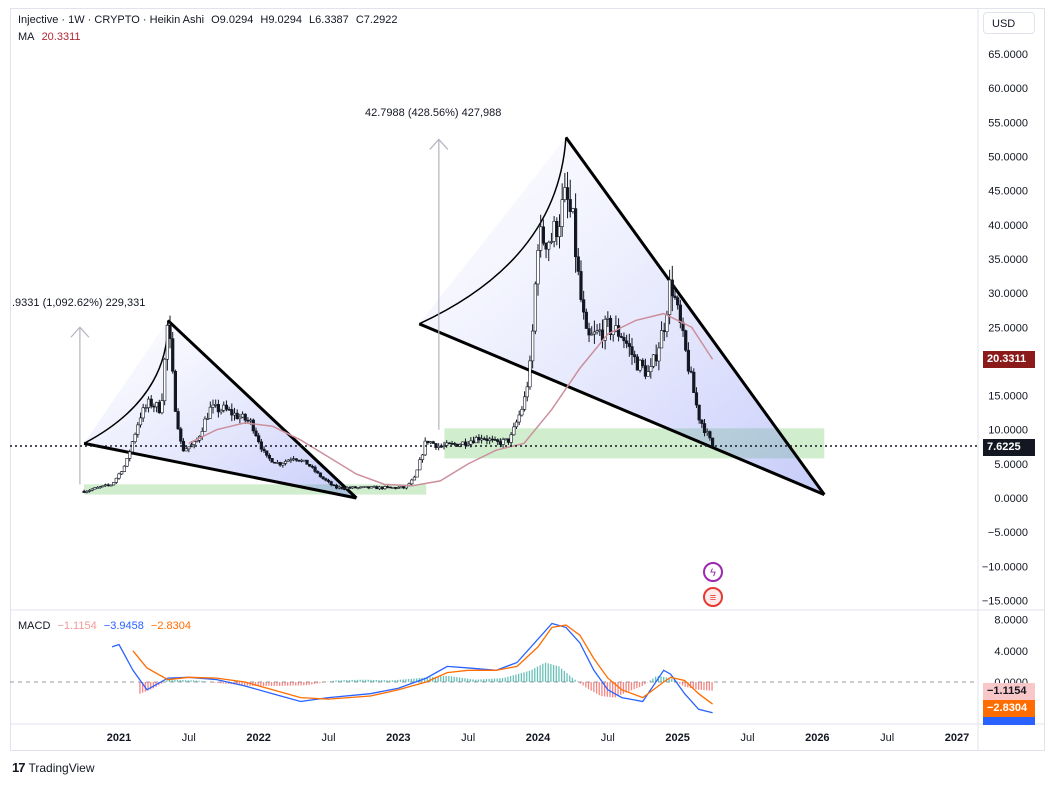 This screenshot has height=785, width=1058. I want to click on legend-ma-value: 20.3311, so click(61, 37).